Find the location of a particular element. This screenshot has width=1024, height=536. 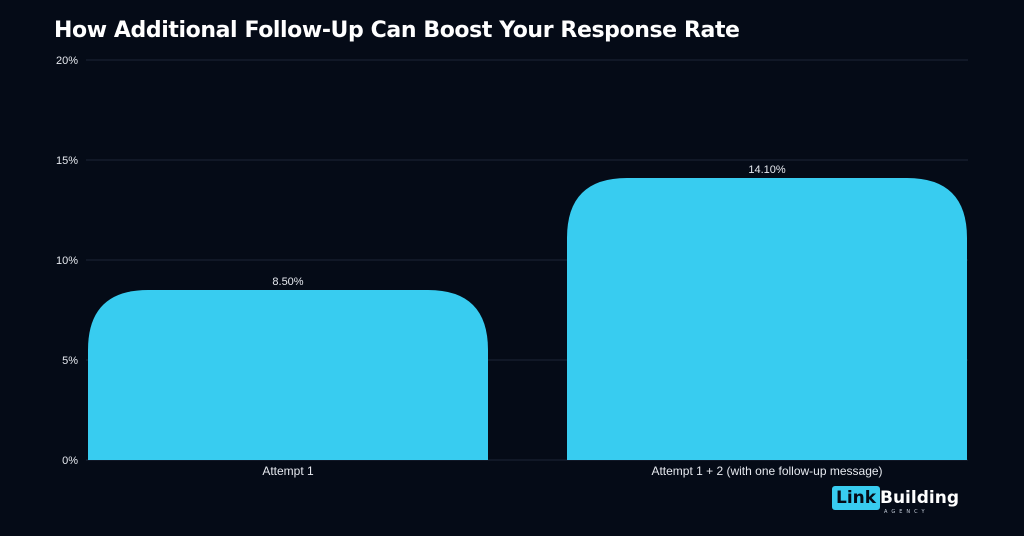

y-tick-label: 10% is located at coordinates (67, 261).